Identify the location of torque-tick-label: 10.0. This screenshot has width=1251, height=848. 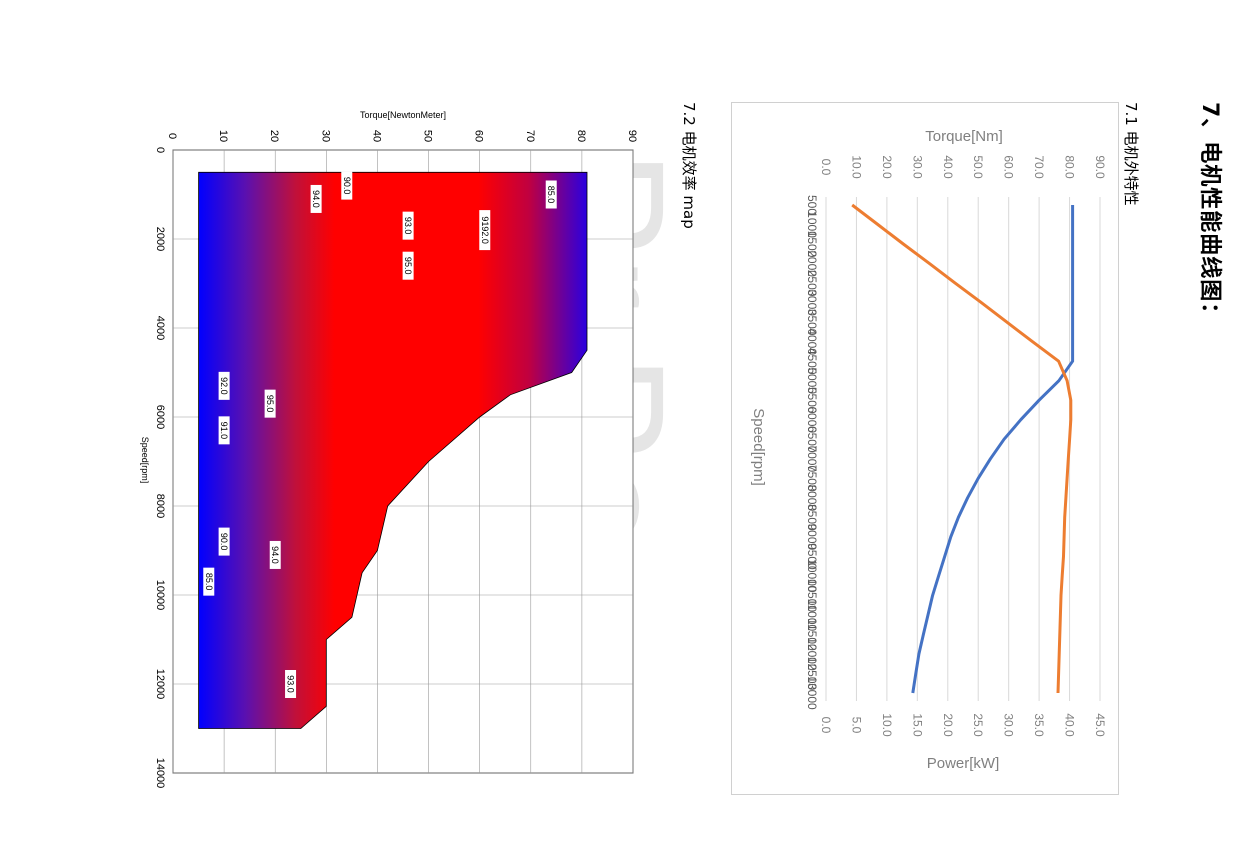
(856, 167).